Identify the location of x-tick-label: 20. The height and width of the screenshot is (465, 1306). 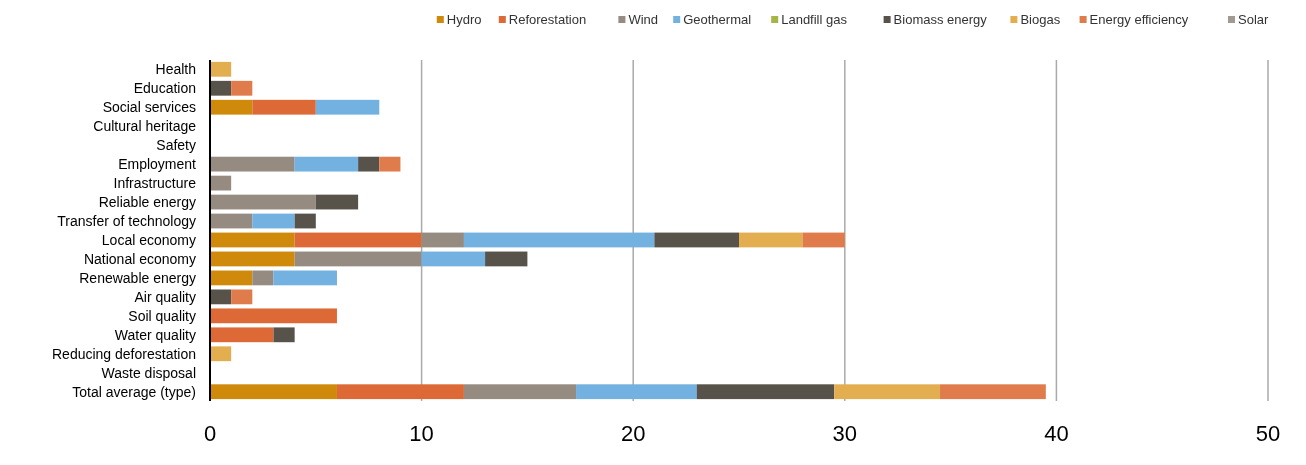
(633, 433).